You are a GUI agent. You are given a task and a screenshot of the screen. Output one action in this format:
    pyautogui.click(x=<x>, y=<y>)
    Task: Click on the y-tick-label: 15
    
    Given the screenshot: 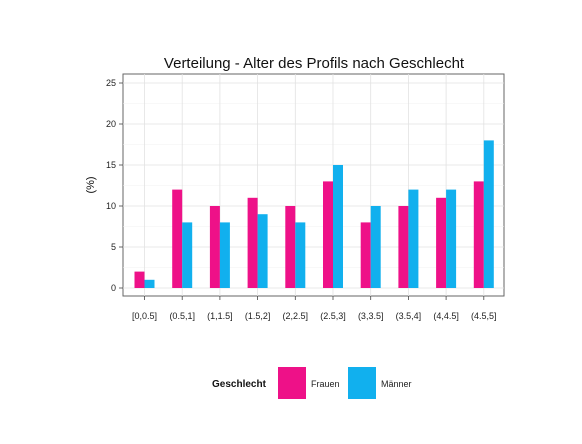 What is the action you would take?
    pyautogui.click(x=111, y=165)
    